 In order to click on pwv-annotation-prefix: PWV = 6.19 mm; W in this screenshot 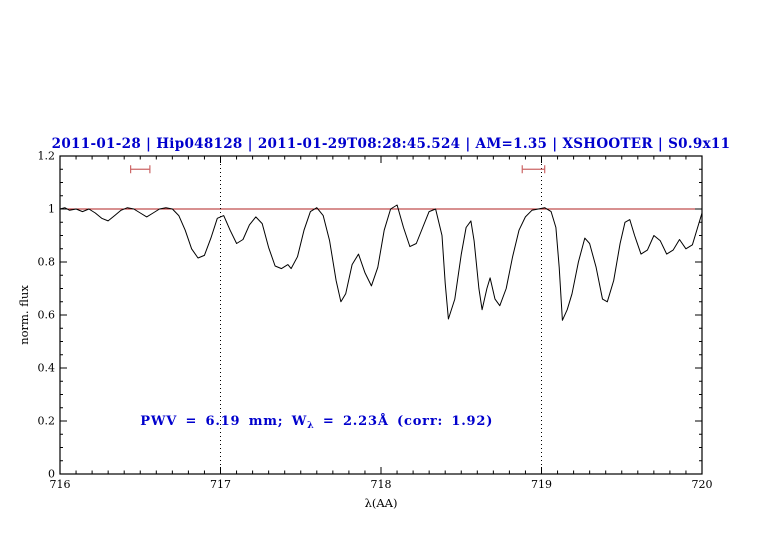, I will do `click(223, 421)`.